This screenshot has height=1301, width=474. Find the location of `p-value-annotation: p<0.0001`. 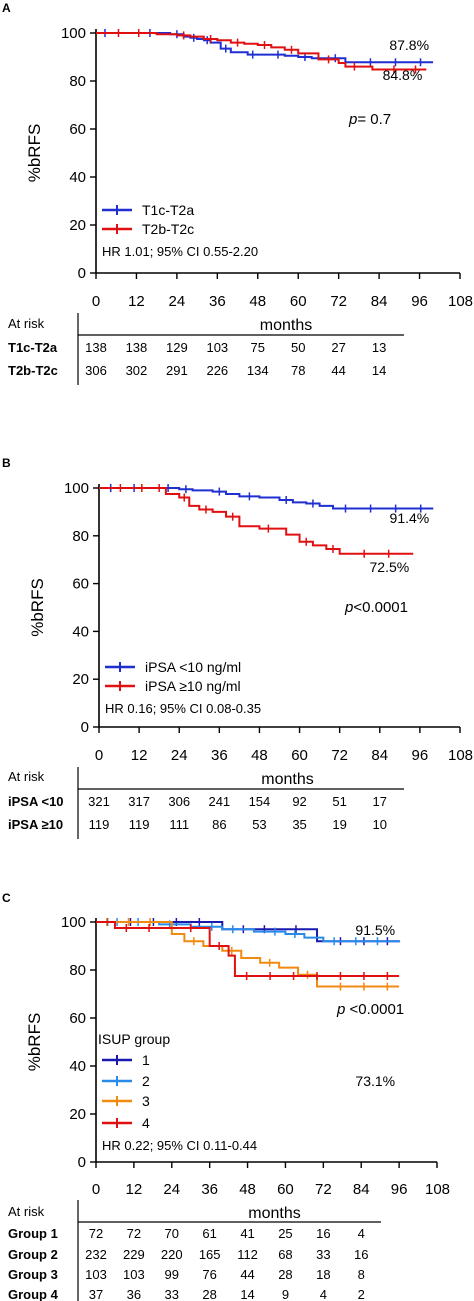

p-value-annotation: p<0.0001 is located at coordinates (376, 607).